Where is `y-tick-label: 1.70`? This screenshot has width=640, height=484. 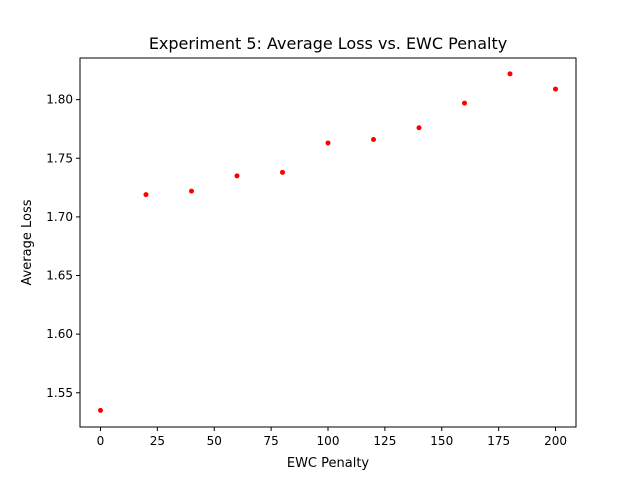
y-tick-label: 1.70 is located at coordinates (59, 217).